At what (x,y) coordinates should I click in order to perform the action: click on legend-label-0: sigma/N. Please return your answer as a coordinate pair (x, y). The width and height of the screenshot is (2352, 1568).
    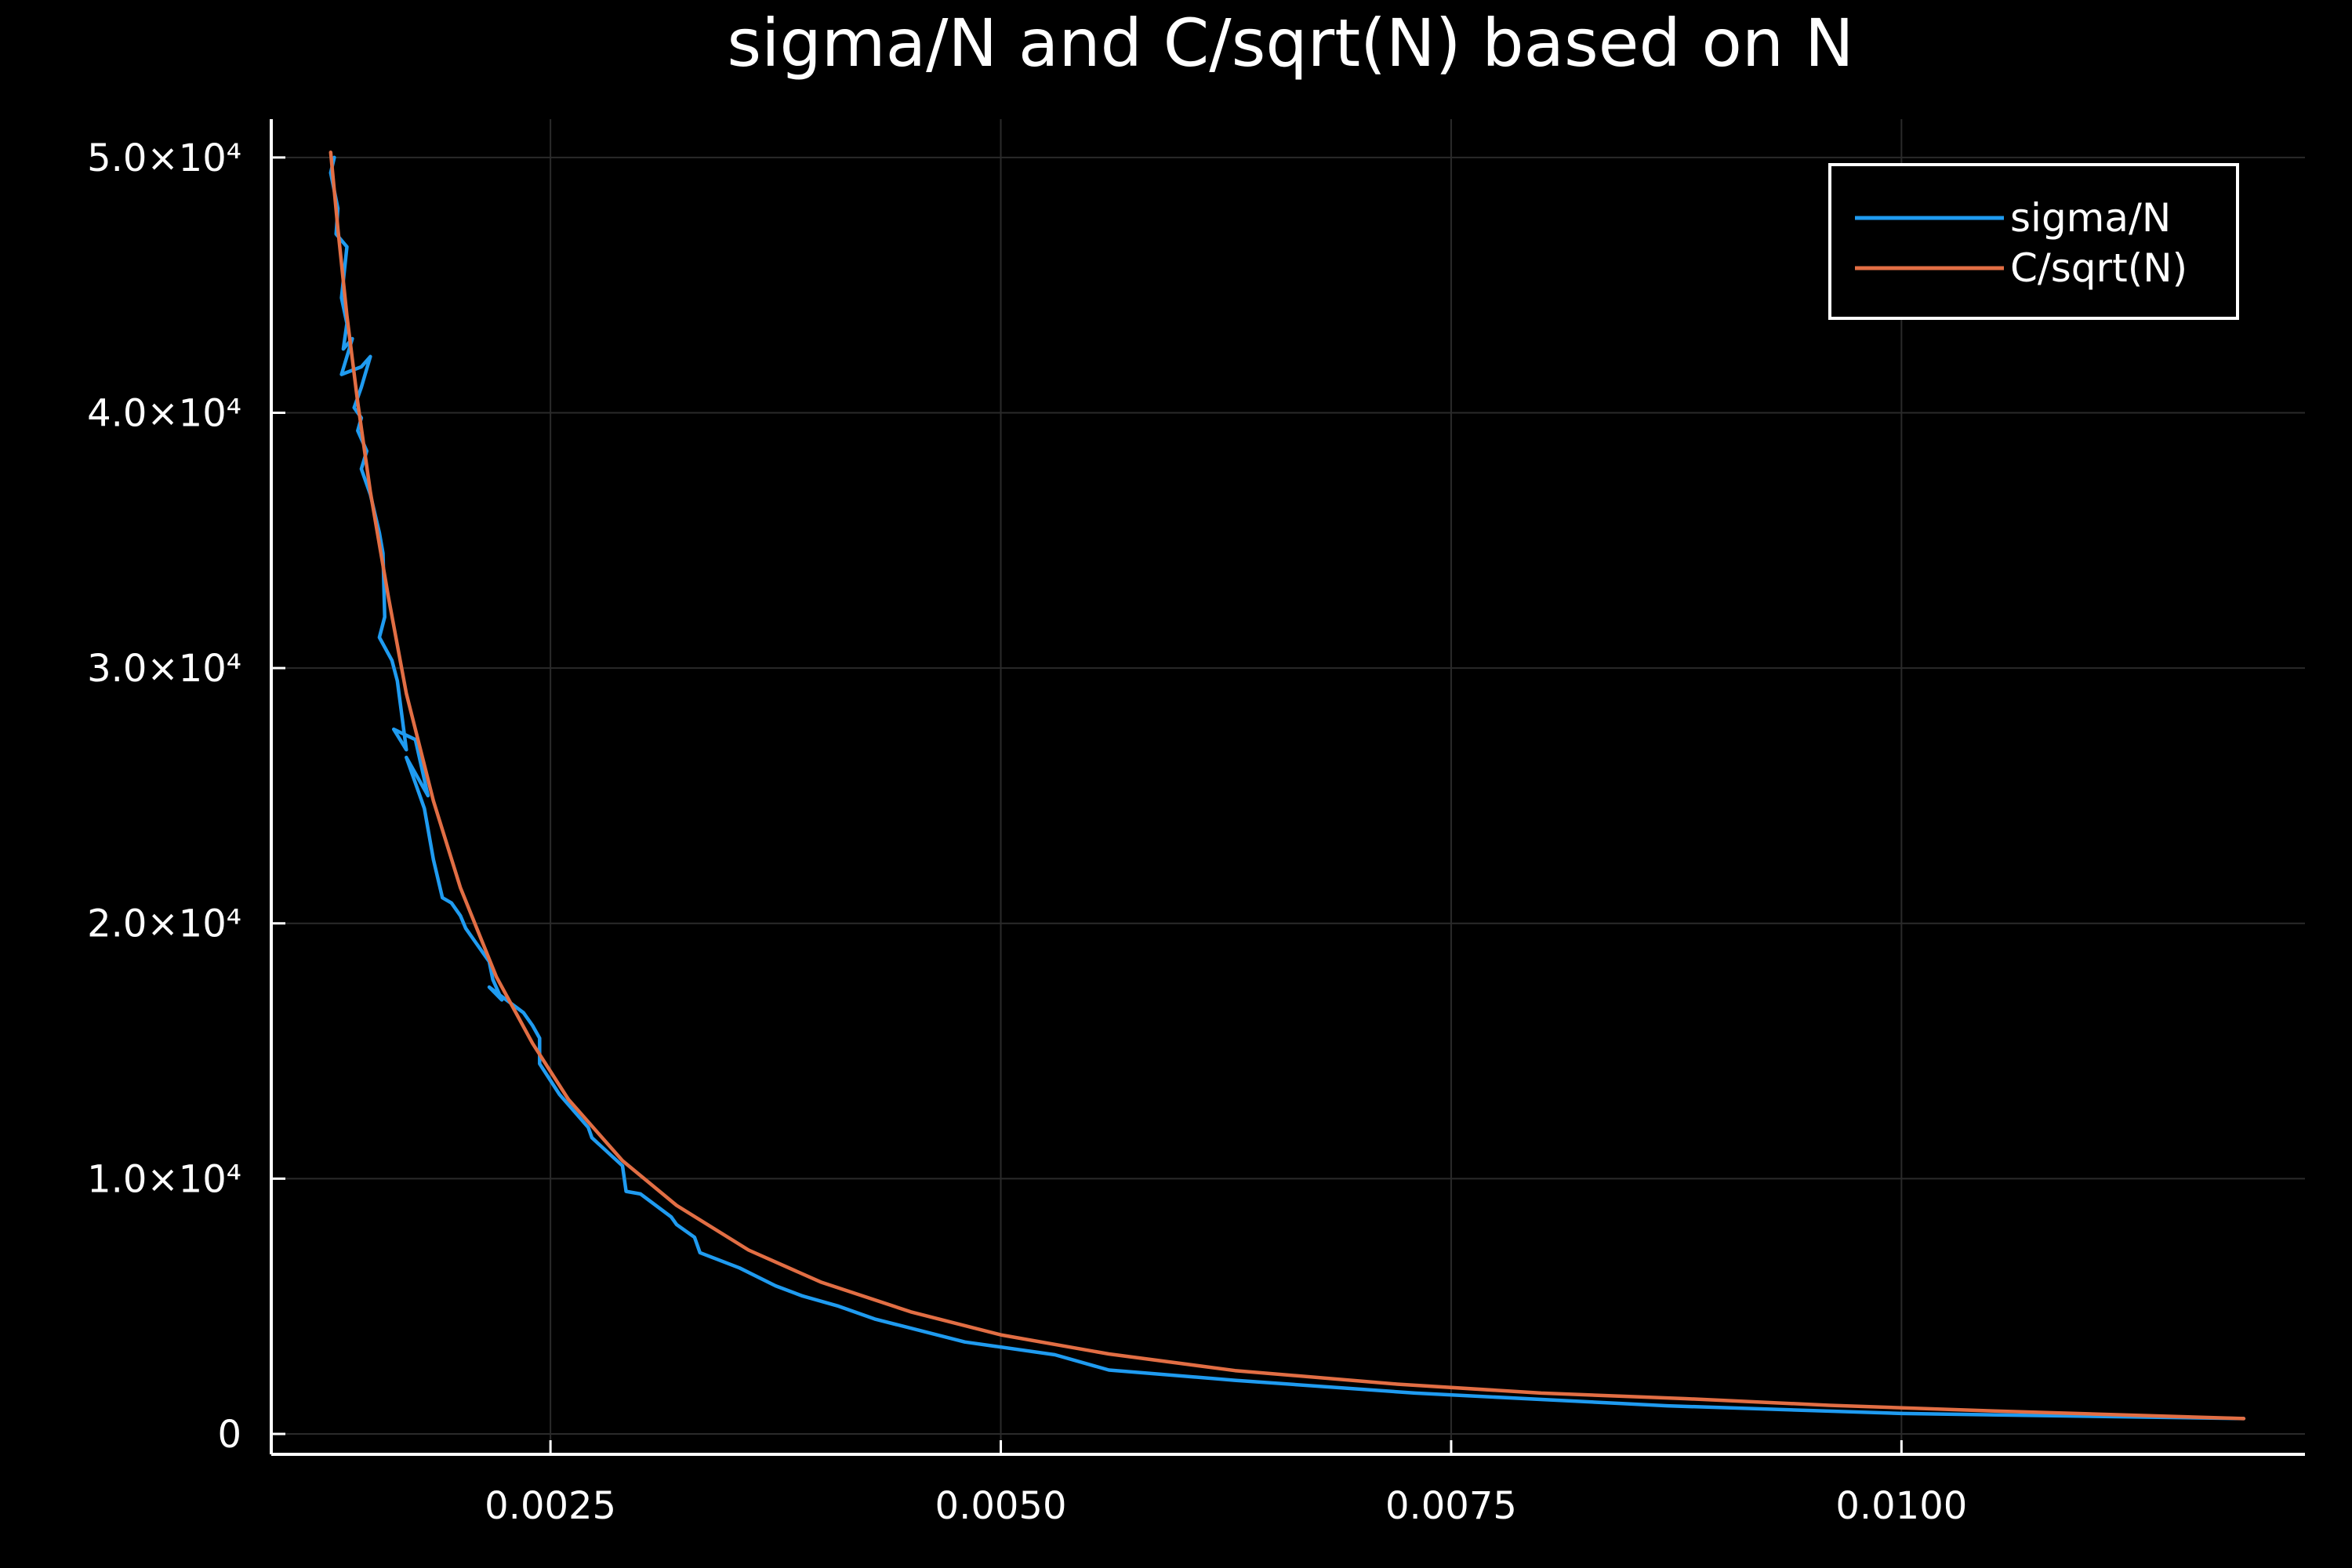
    Looking at the image, I should click on (2090, 218).